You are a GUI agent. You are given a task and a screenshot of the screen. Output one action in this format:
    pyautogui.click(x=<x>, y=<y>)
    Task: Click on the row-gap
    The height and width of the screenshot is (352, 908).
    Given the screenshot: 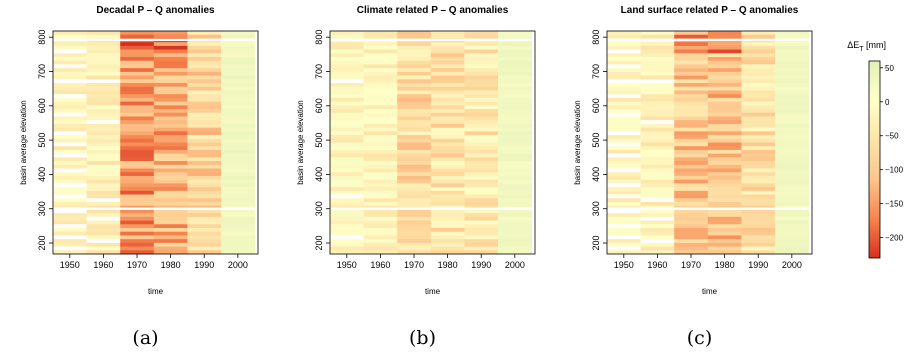 What is the action you would take?
    pyautogui.click(x=155, y=208)
    